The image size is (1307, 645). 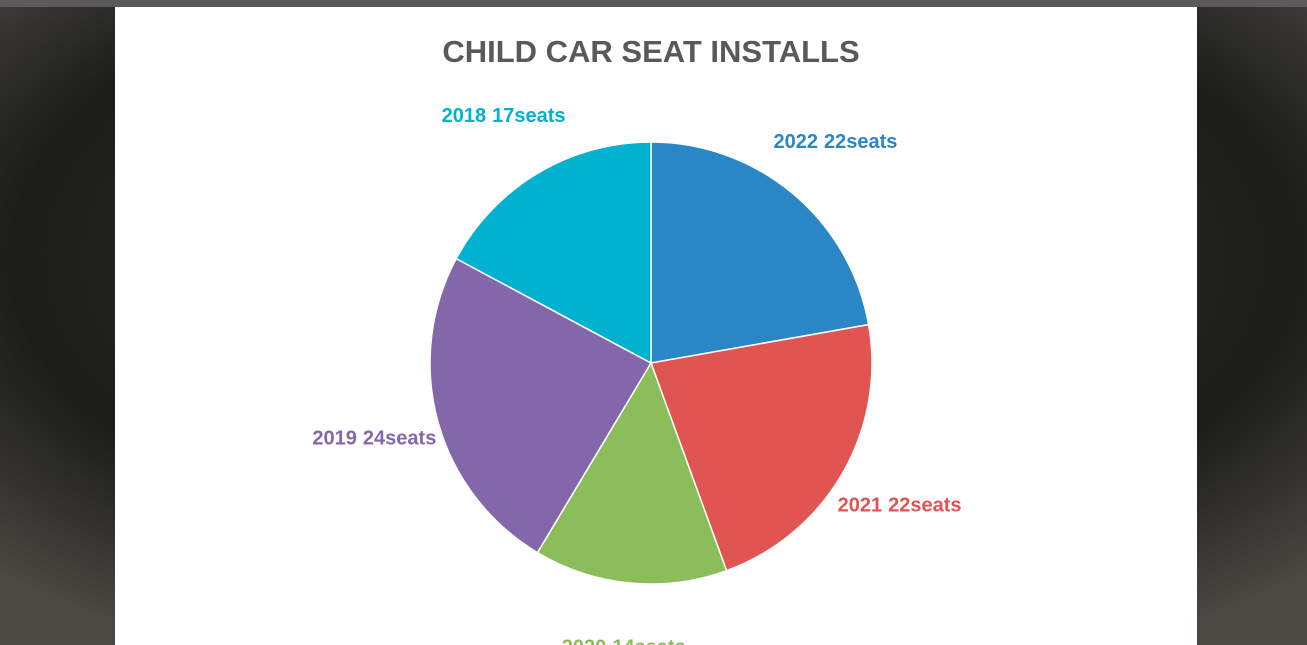 I want to click on slice-label: 2022 22seats, so click(x=836, y=142).